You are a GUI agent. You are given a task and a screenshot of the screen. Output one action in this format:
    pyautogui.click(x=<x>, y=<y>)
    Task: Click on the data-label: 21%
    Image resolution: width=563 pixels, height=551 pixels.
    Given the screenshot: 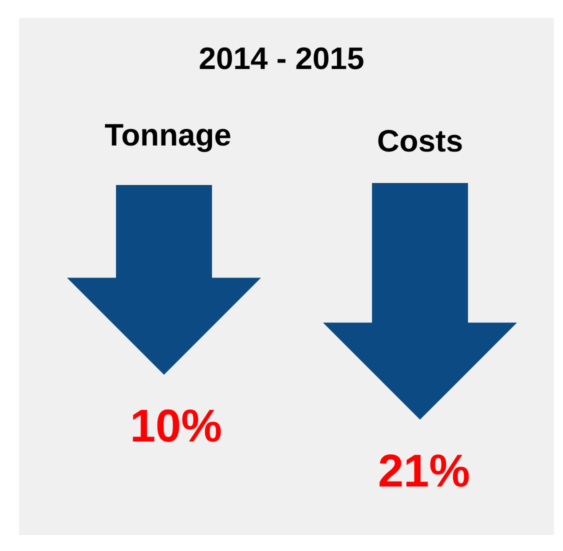 What is the action you would take?
    pyautogui.click(x=424, y=470)
    